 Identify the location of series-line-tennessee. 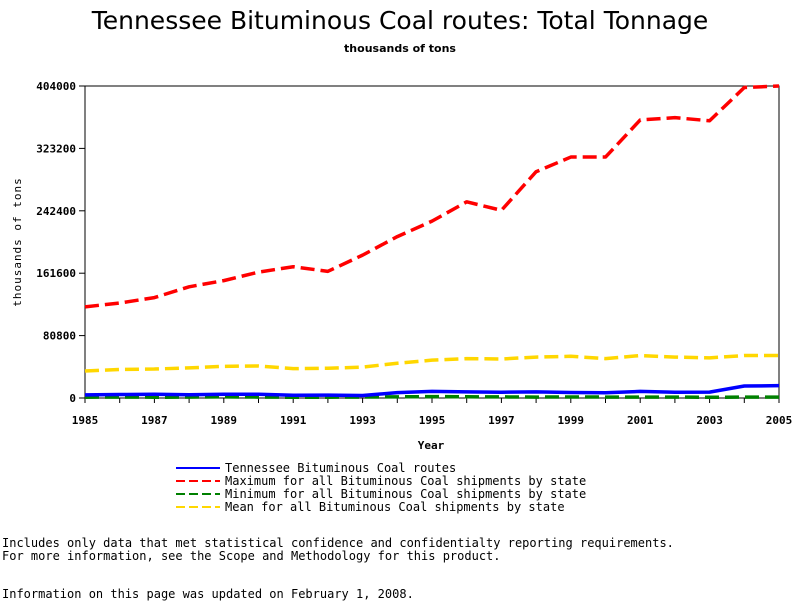
(432, 390).